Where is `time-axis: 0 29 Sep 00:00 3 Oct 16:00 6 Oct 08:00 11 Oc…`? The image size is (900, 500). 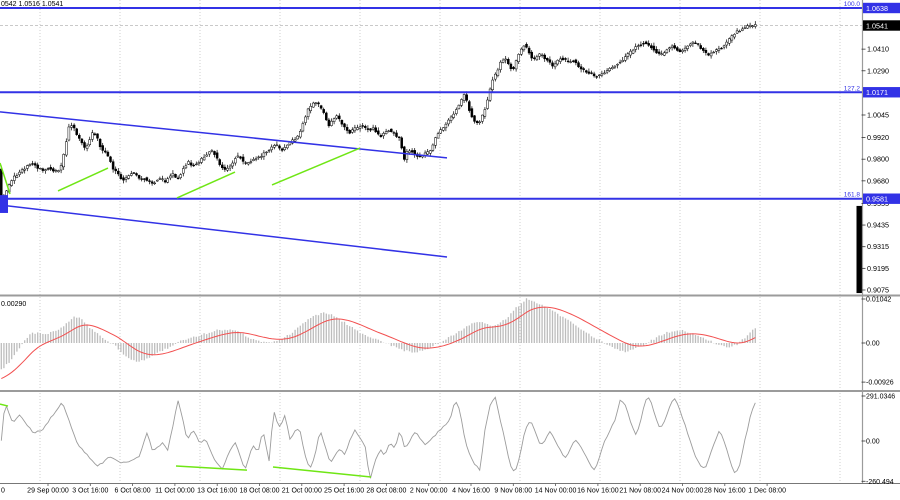 time-axis: 0 29 Sep 00:00 3 Oct 16:00 6 Oct 08:00 11 Oc… is located at coordinates (393, 489).